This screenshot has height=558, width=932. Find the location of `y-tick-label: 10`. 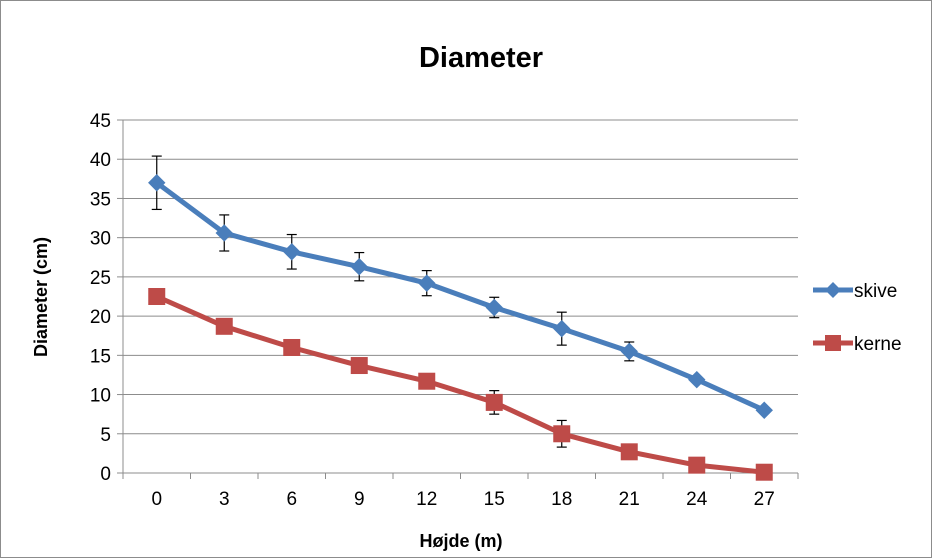

y-tick-label: 10 is located at coordinates (100, 396).